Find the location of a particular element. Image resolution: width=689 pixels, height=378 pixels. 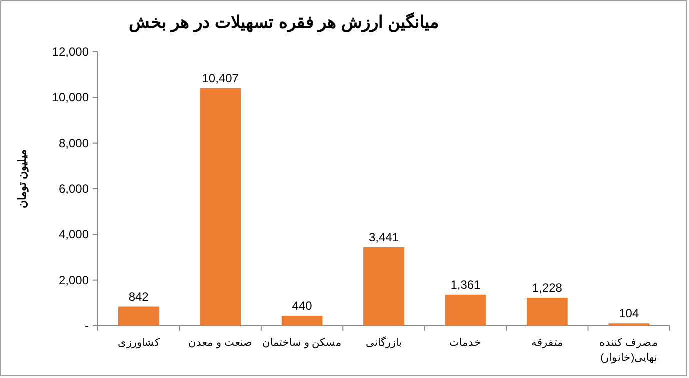

data-label: 3,441 is located at coordinates (384, 237).